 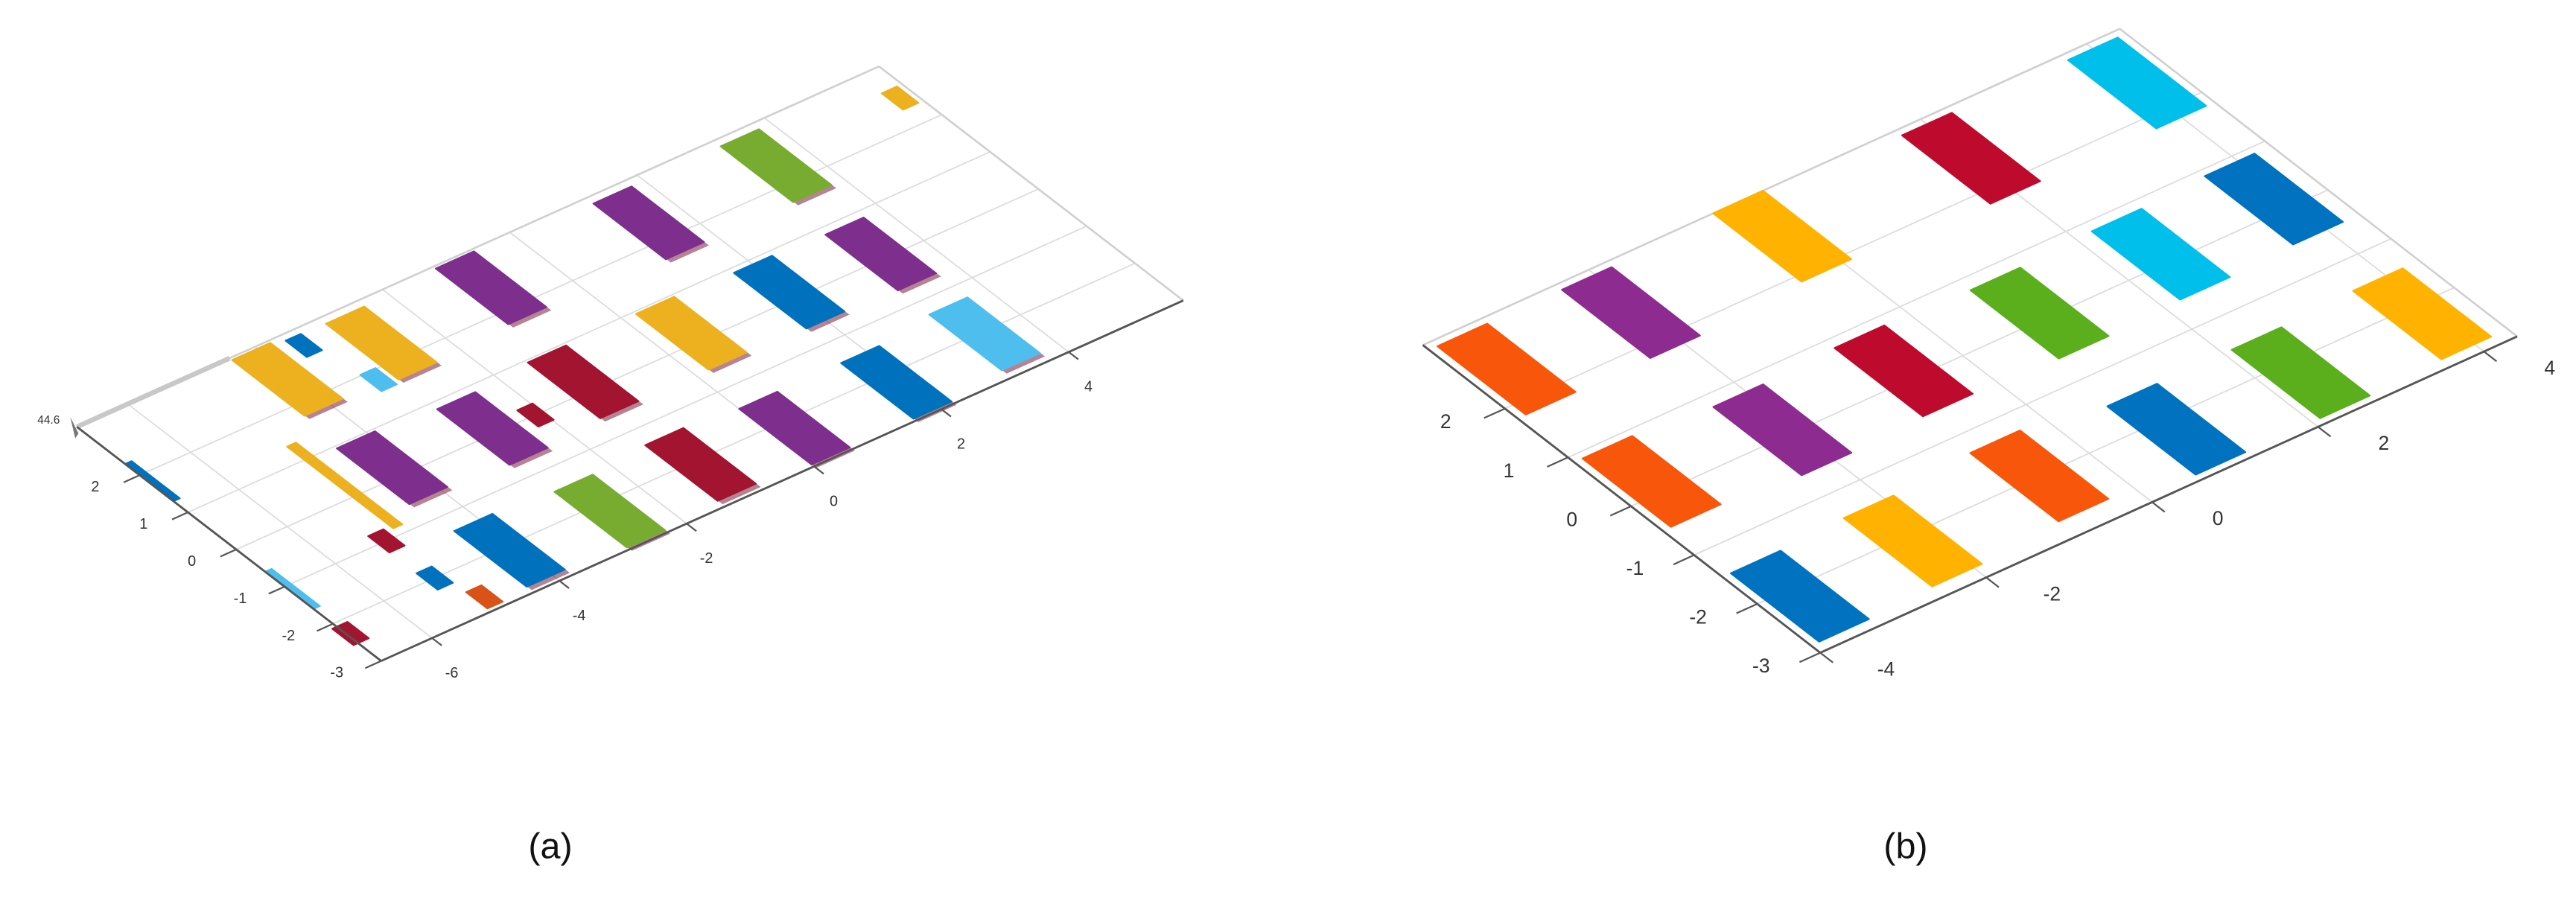 I want to click on box-edge-back, so click(x=1771, y=187).